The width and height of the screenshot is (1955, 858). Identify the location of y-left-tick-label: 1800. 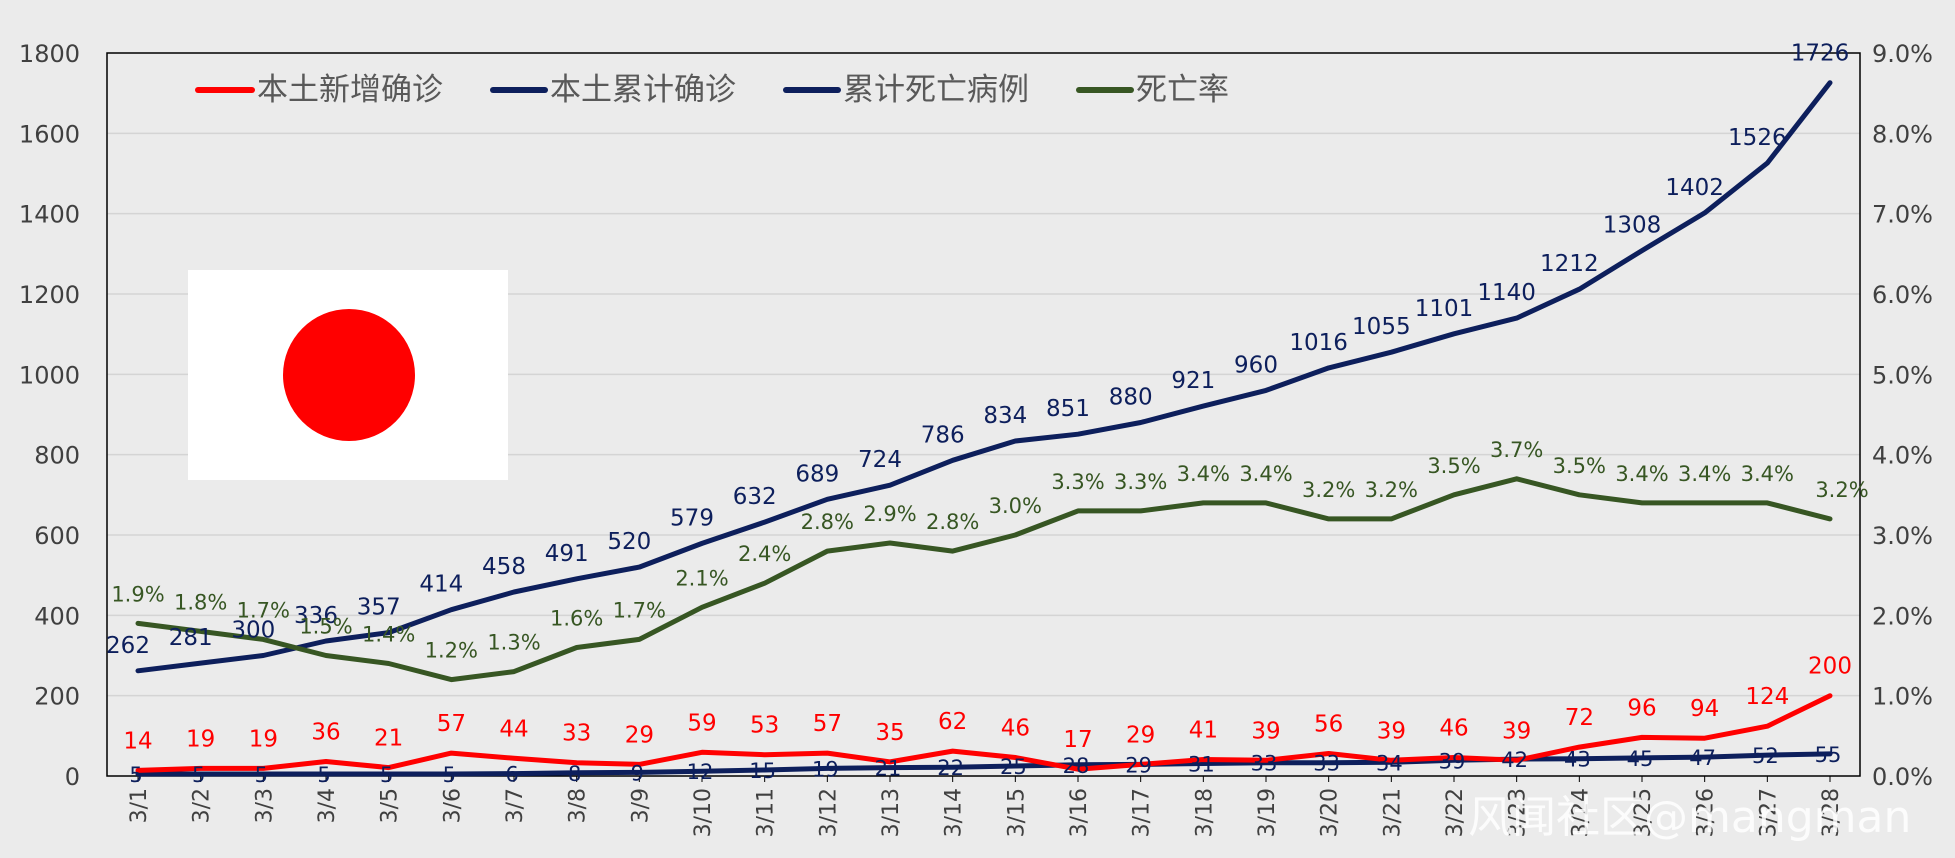
(49, 54).